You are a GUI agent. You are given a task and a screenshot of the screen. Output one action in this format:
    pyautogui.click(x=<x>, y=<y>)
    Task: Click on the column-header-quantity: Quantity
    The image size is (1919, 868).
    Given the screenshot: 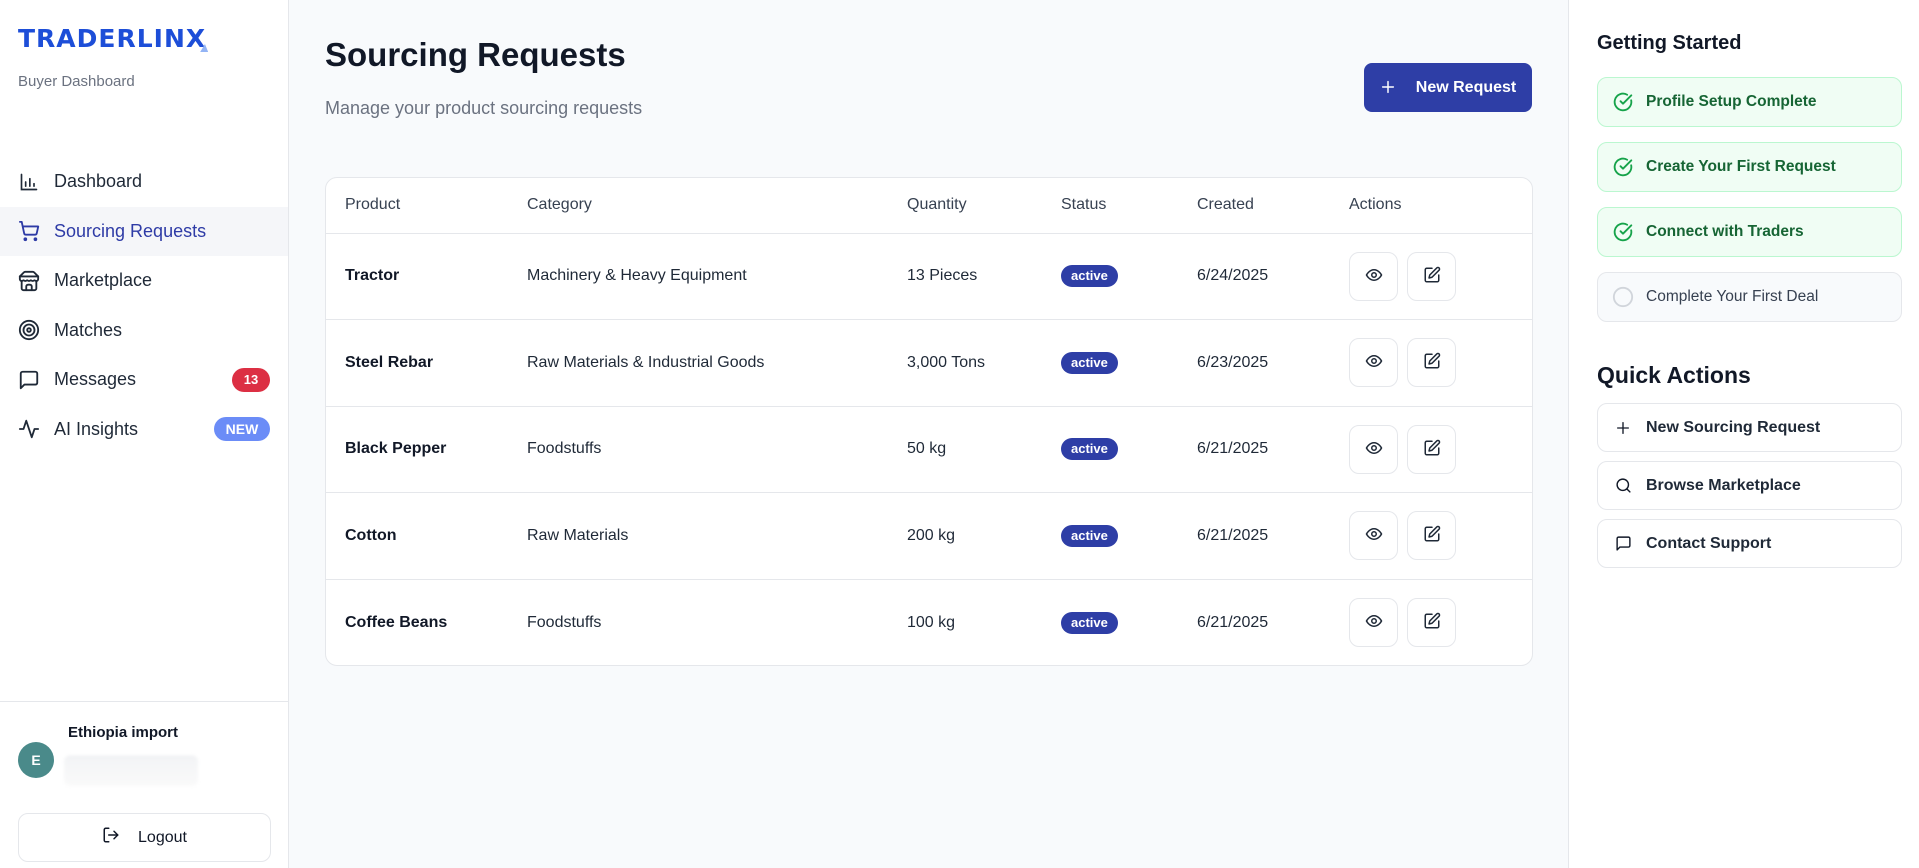 What is the action you would take?
    pyautogui.click(x=984, y=206)
    